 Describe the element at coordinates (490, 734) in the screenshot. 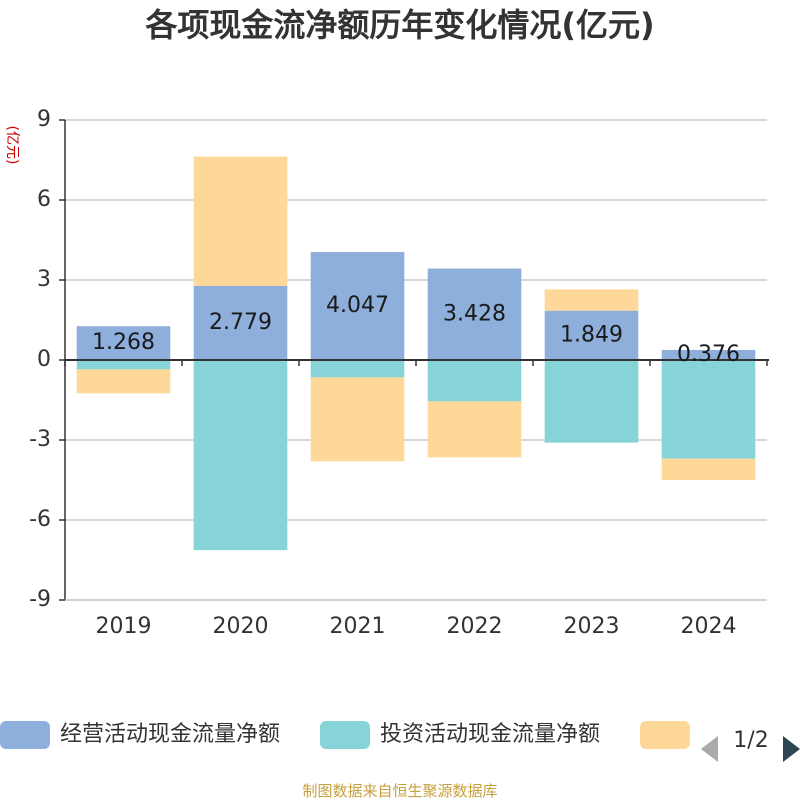

I see `legend-label: 投资活动现金流量净额` at that location.